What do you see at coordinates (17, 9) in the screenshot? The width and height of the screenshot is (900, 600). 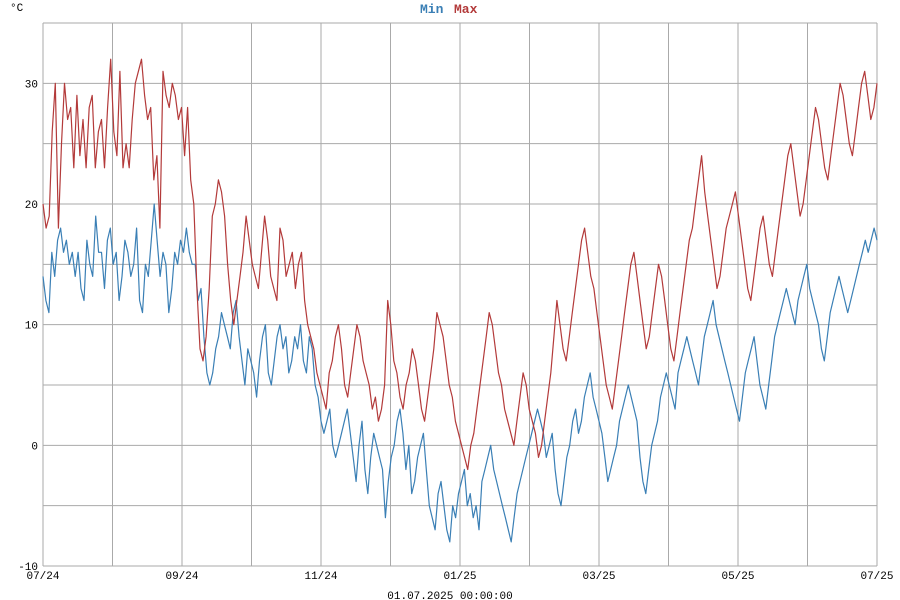 I see `y-unit-label: °C` at bounding box center [17, 9].